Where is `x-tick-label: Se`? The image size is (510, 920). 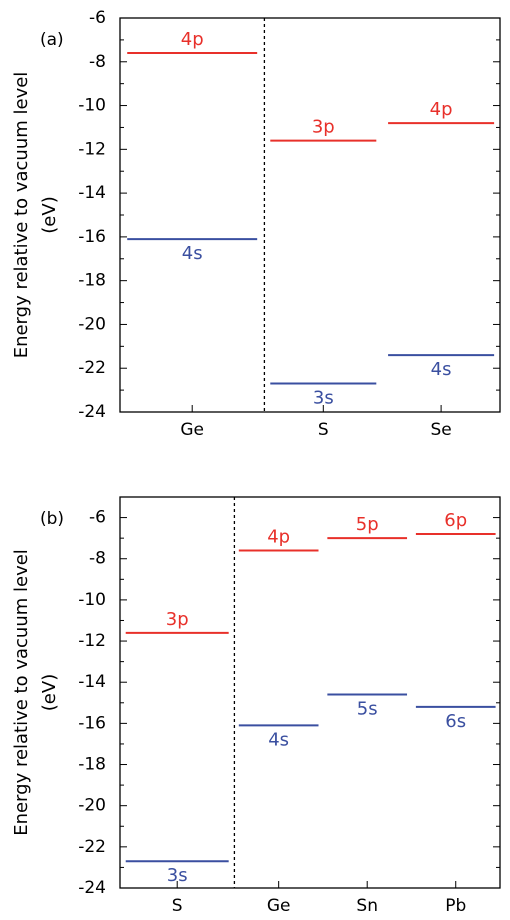
x-tick-label: Se is located at coordinates (440, 430).